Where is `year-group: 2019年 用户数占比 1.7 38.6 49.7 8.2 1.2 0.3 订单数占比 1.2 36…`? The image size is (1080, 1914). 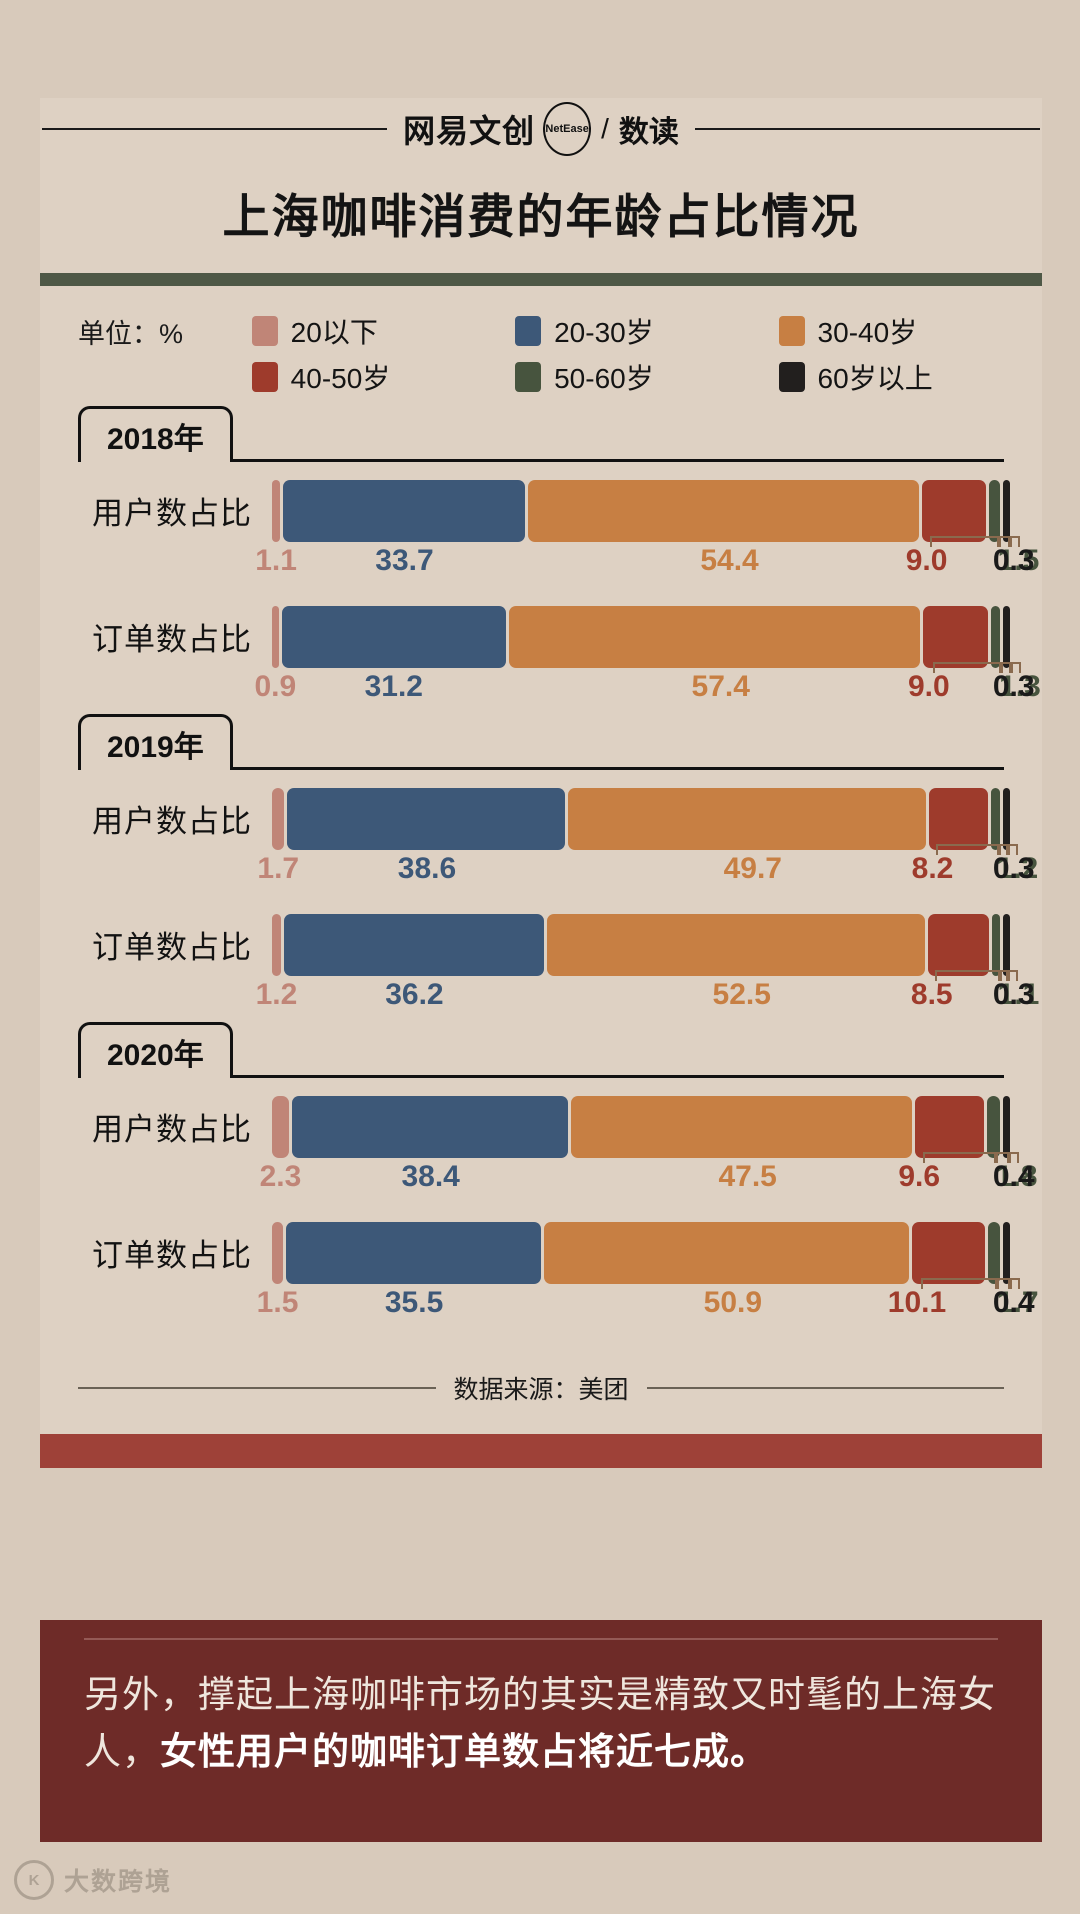 year-group: 2019年 用户数占比 1.7 38.6 49.7 8.2 1.2 0.3 订单数占比 1.2 36… is located at coordinates (541, 868).